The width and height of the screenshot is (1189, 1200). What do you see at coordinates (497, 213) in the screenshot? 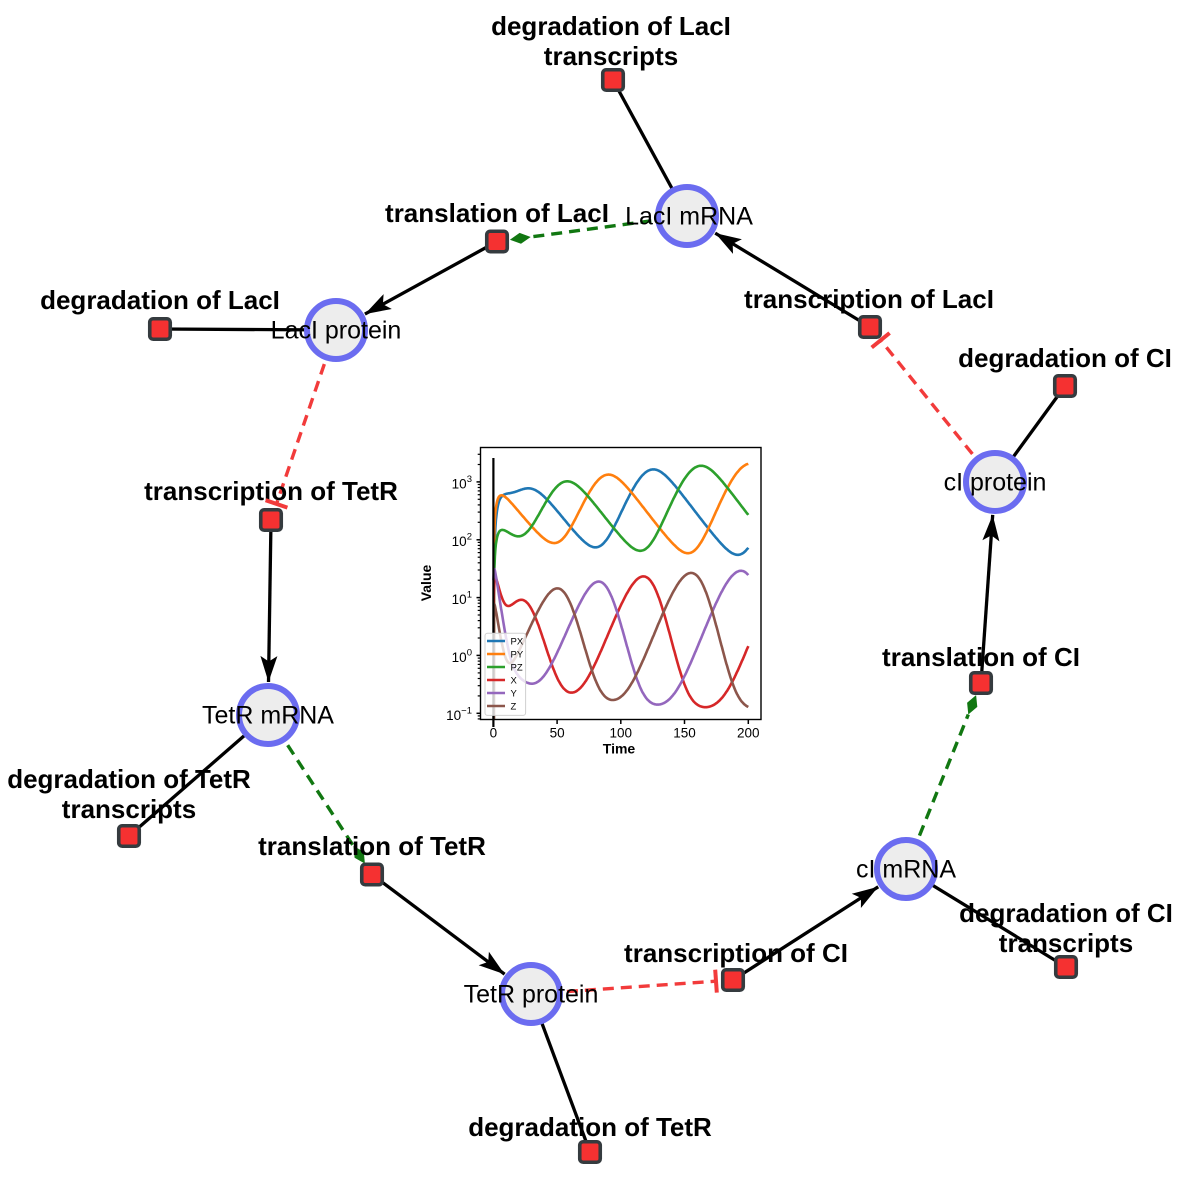
I see `svg-text: translation of LacI` at bounding box center [497, 213].